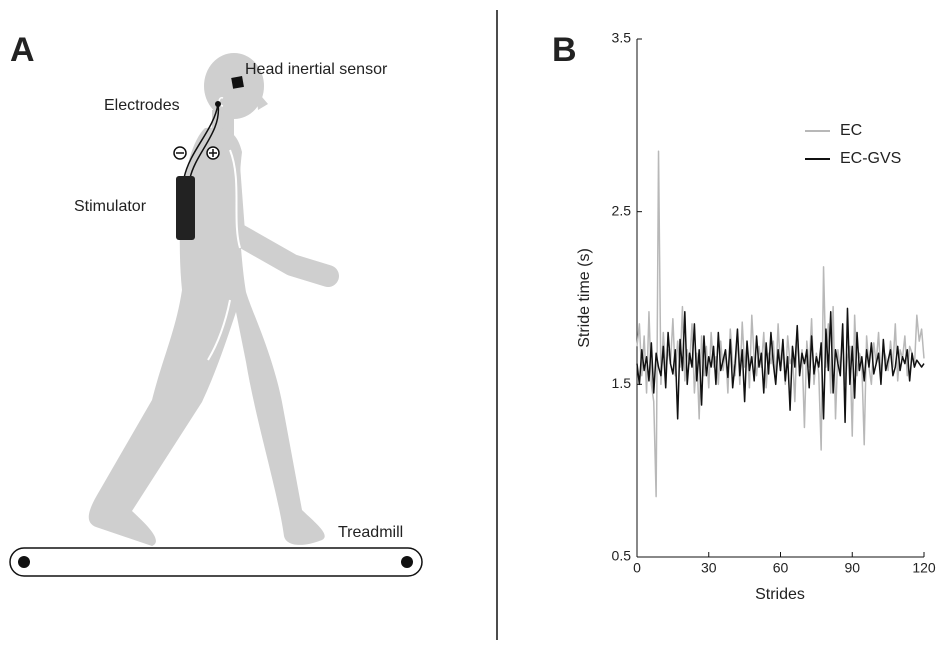 The width and height of the screenshot is (936, 645). What do you see at coordinates (564, 50) in the screenshot?
I see `panel-label: B` at bounding box center [564, 50].